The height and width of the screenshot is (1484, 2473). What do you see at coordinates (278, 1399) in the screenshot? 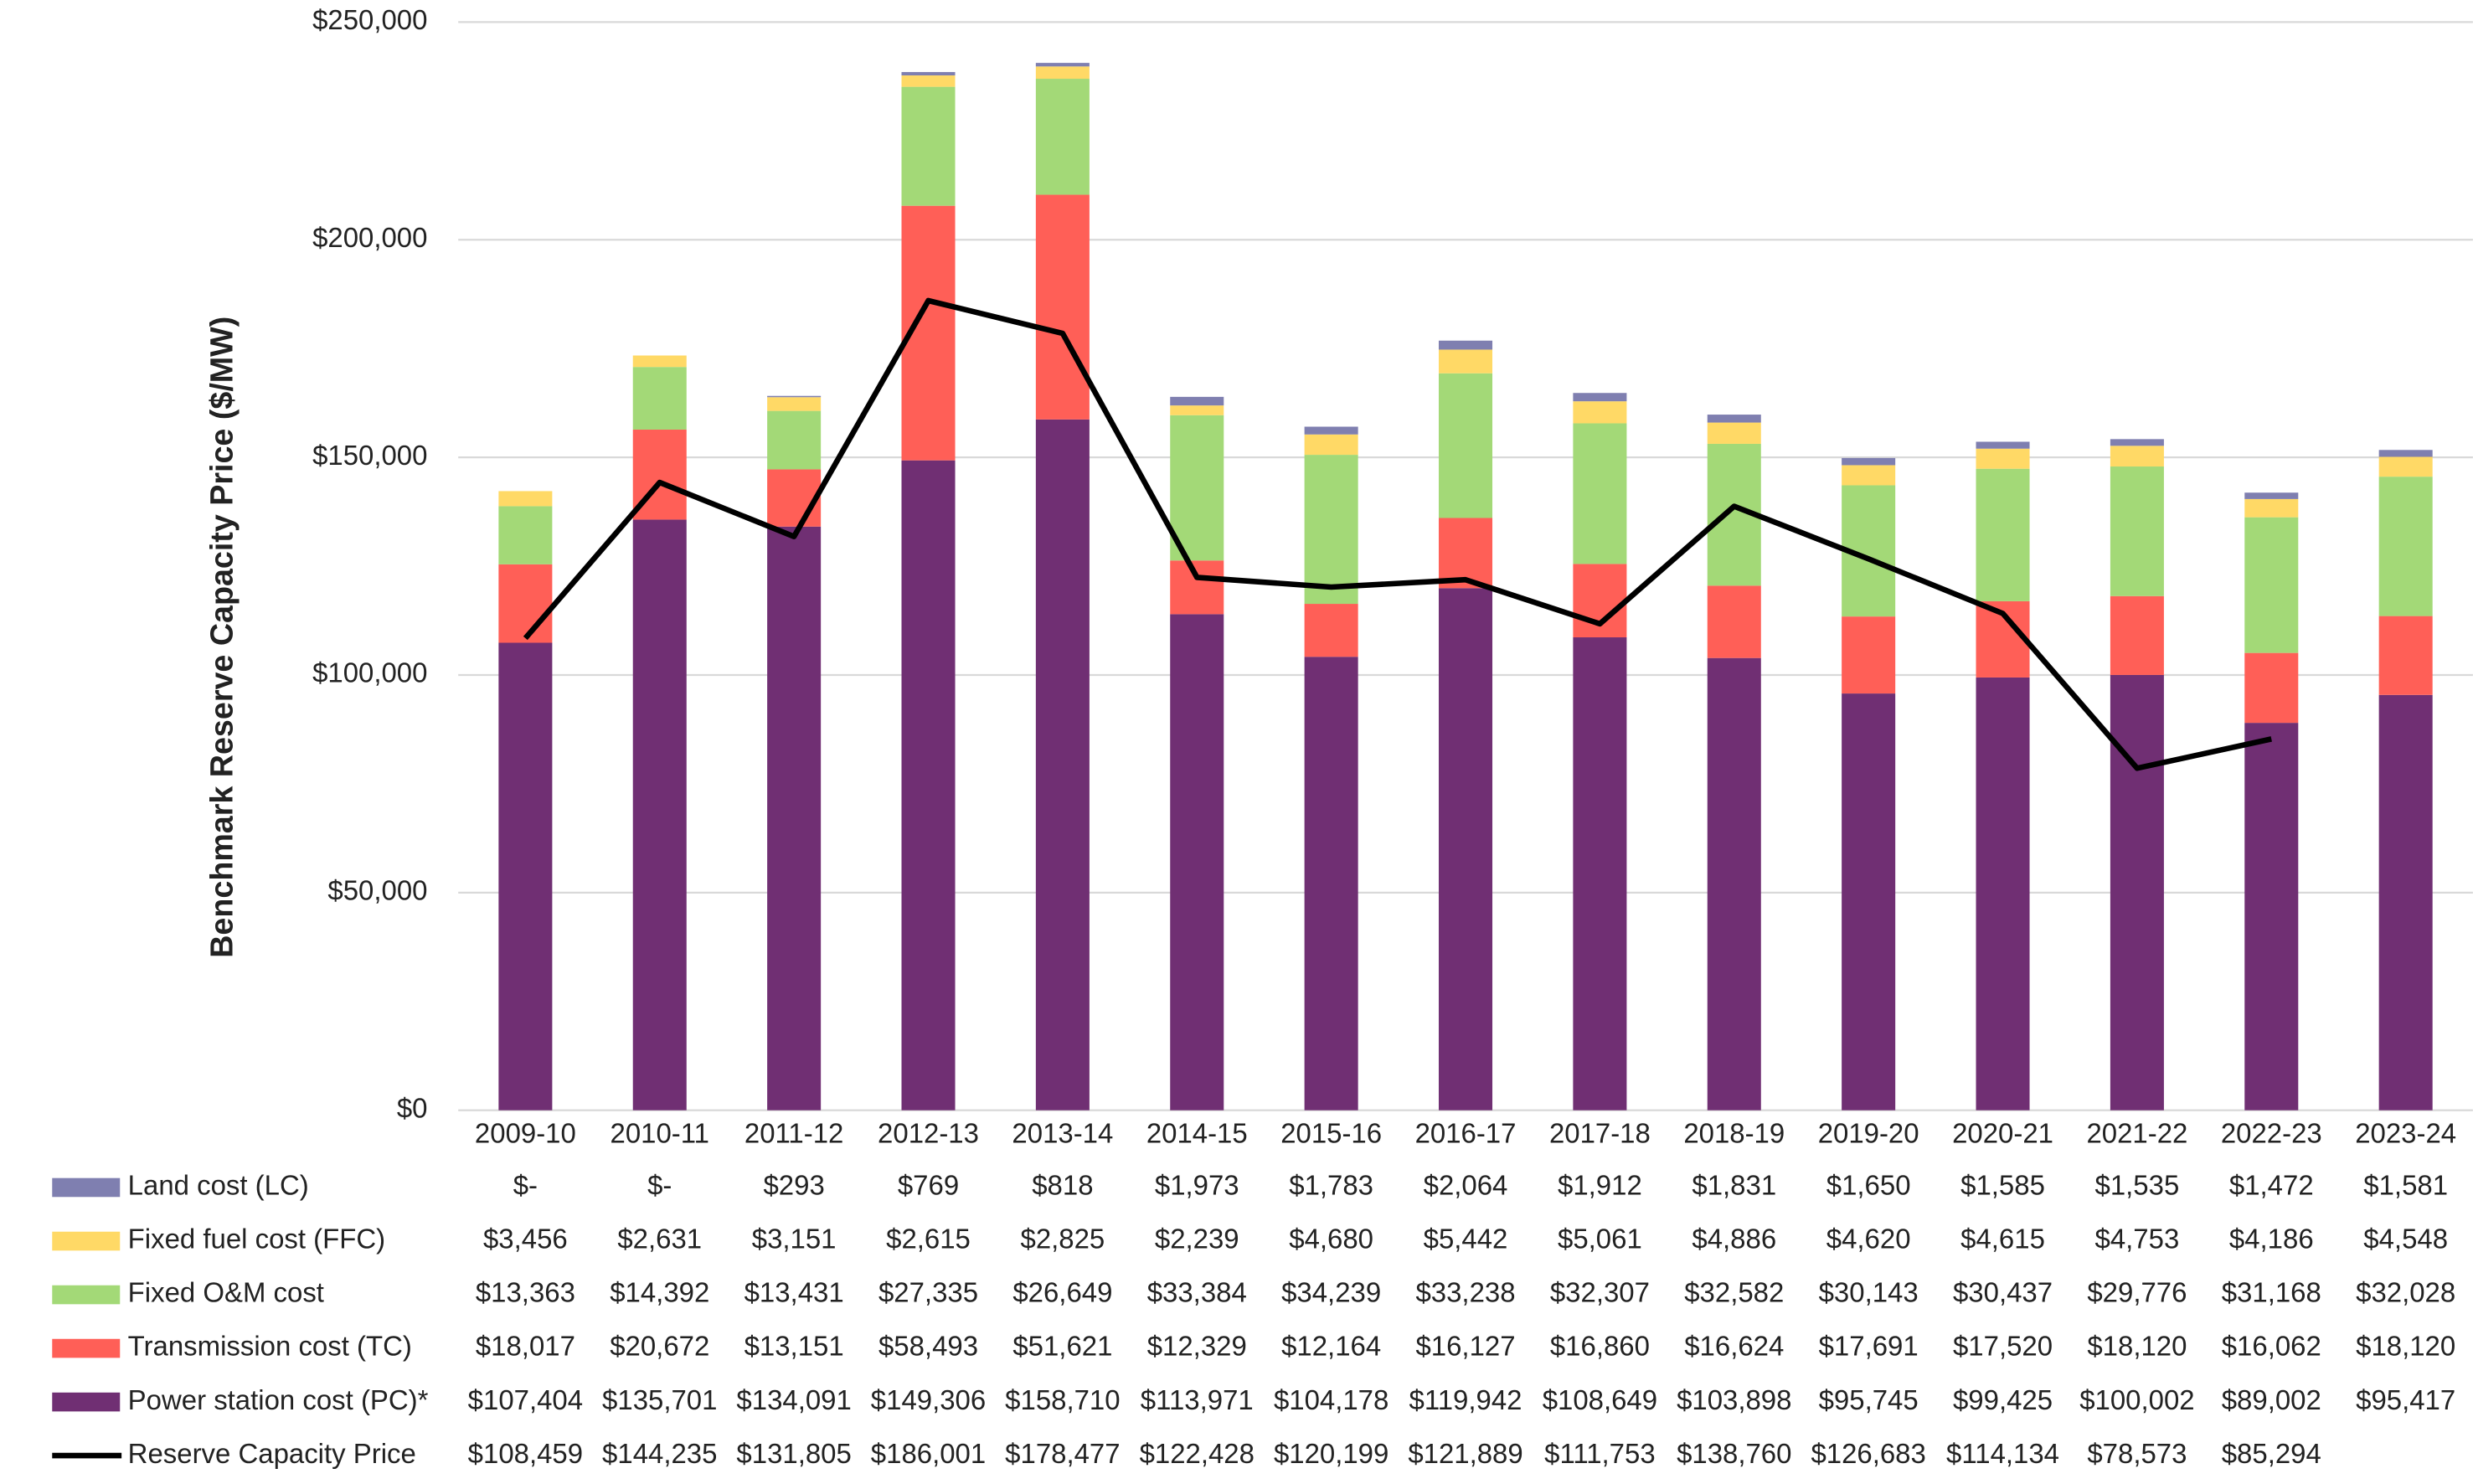
I see `legend-label: Power station cost (PC)*` at bounding box center [278, 1399].